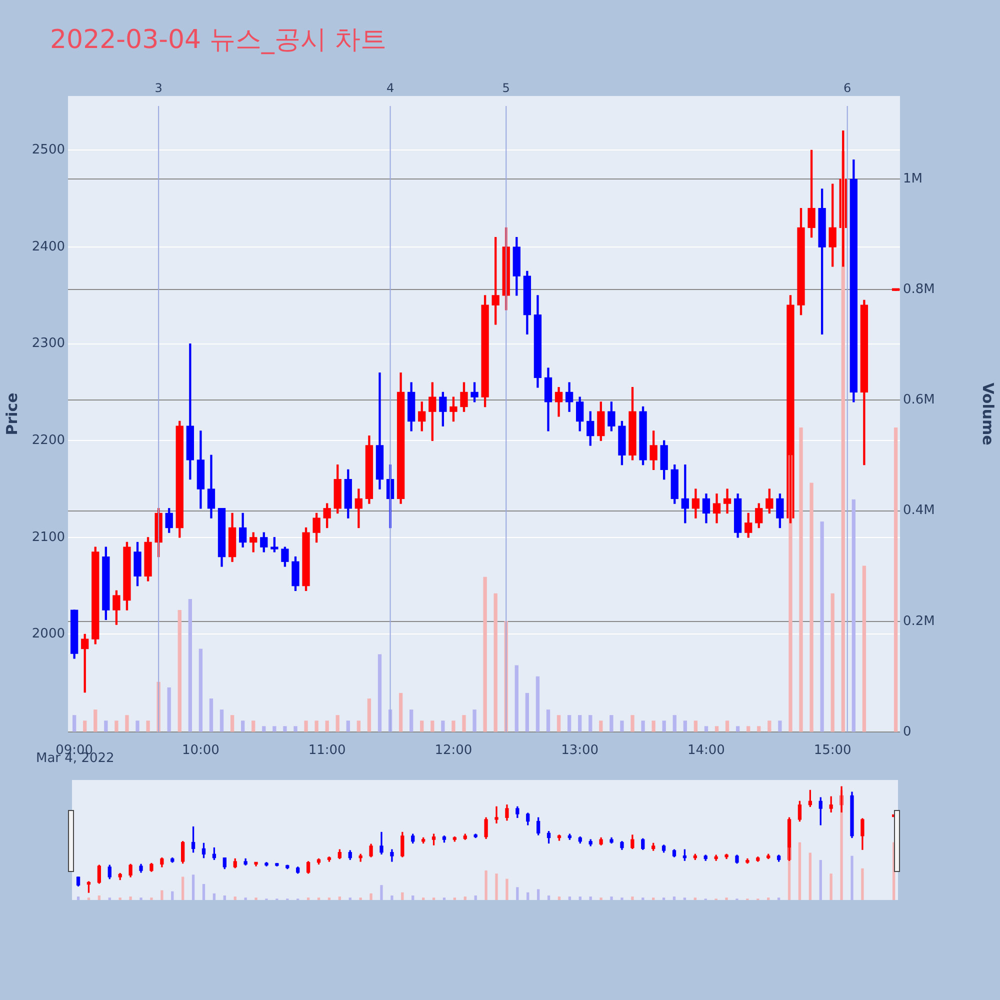 The width and height of the screenshot is (1000, 1000). Describe the element at coordinates (848, 88) in the screenshot. I see `ref-line-label: 6` at that location.